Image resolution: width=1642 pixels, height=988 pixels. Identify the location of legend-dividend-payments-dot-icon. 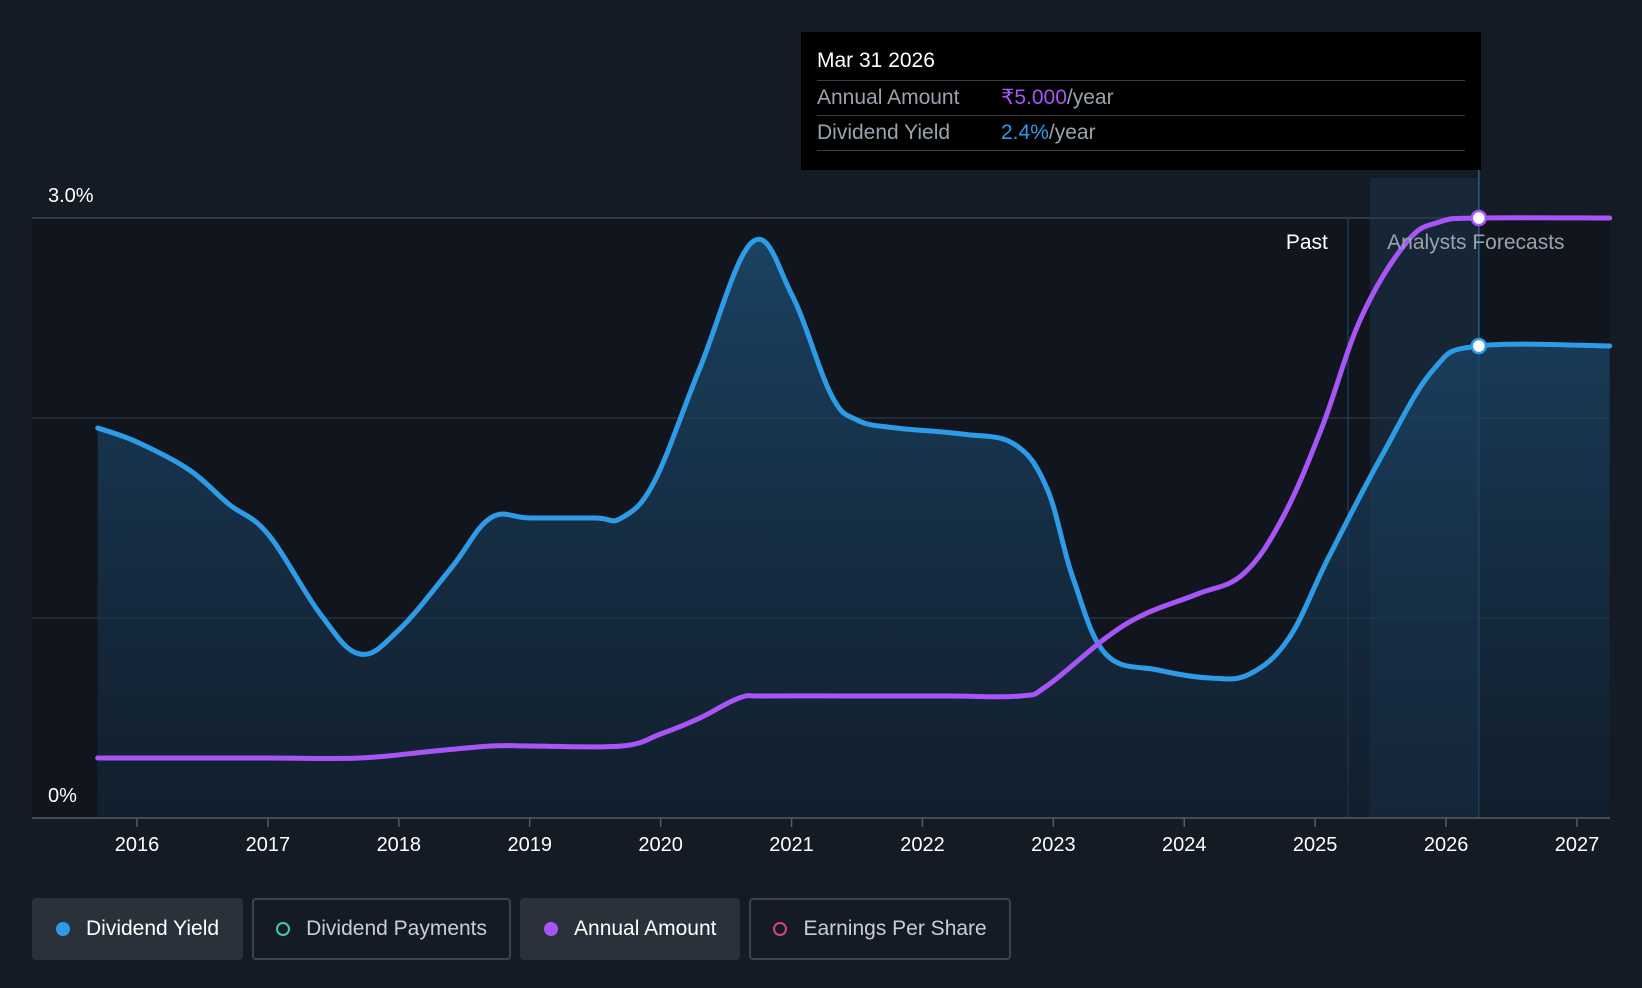
(283, 929).